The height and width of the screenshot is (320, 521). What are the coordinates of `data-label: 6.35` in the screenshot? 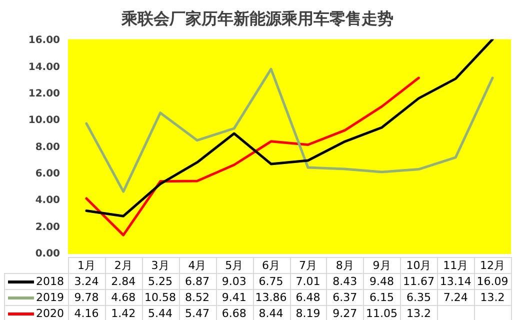 It's located at (418, 297).